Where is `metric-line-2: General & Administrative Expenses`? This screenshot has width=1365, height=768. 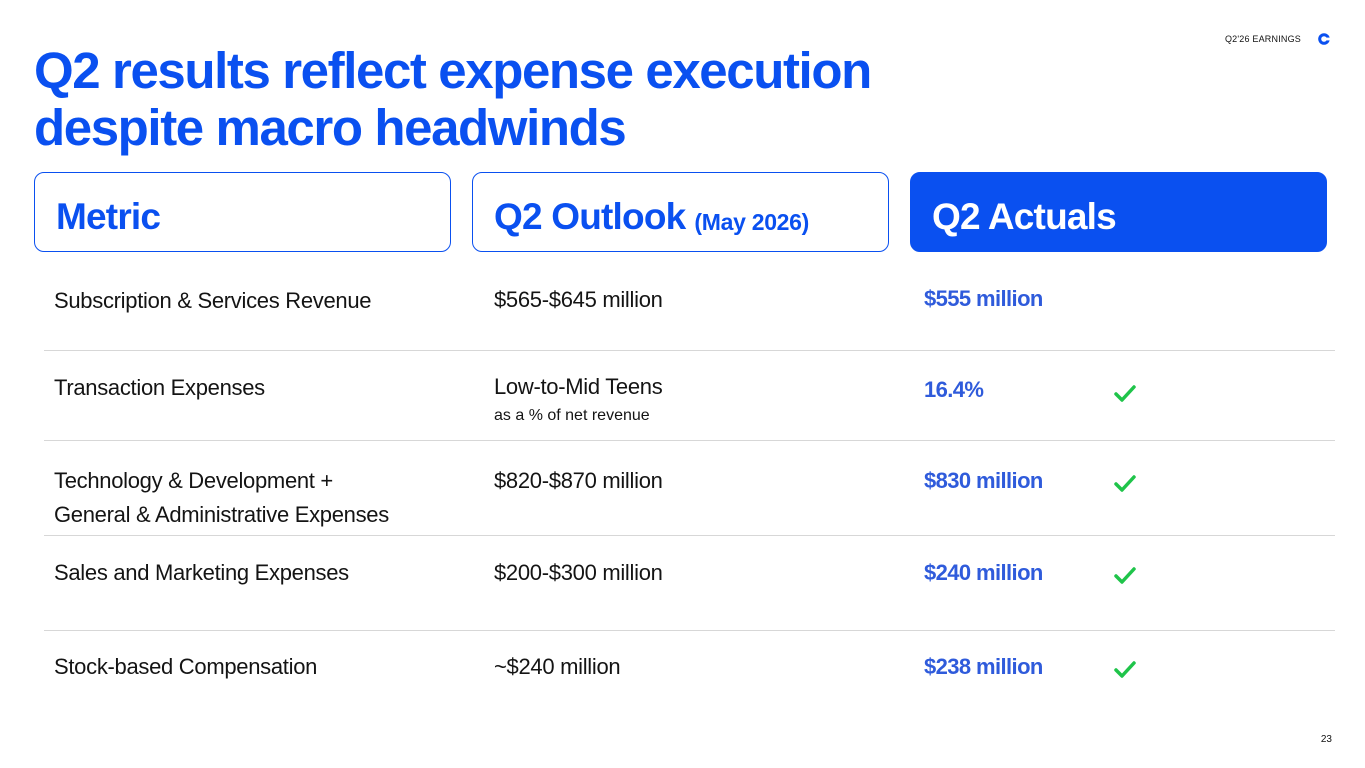
metric-line-2: General & Administrative Expenses is located at coordinates (221, 514).